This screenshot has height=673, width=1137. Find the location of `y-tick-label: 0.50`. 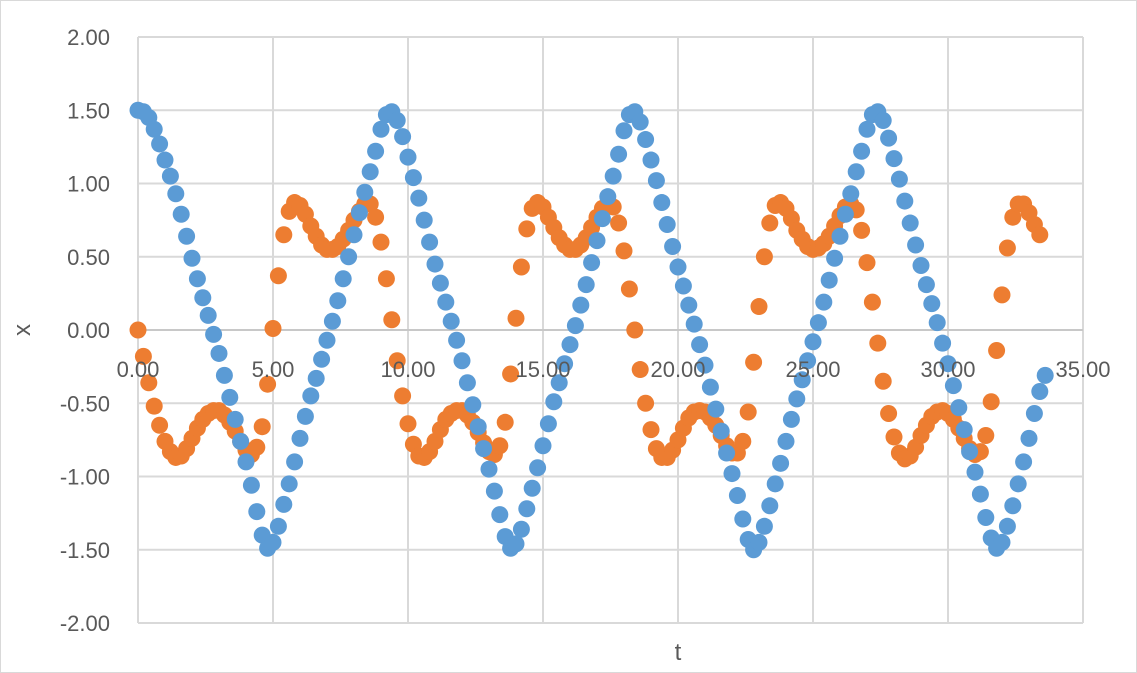

y-tick-label: 0.50 is located at coordinates (88, 257).